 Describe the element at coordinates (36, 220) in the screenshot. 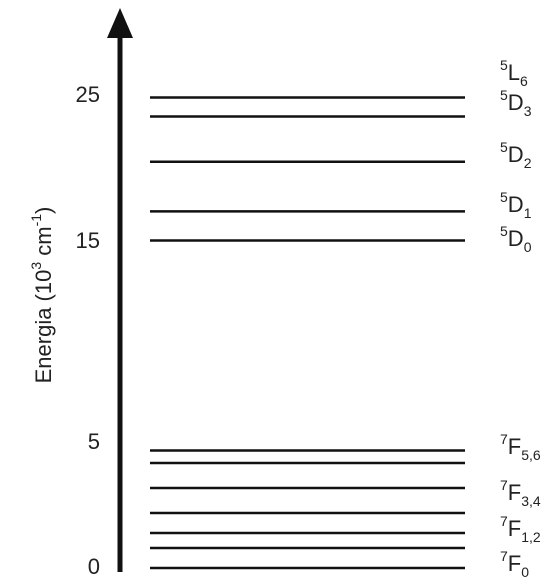

I see `y-label-sup: -1` at that location.